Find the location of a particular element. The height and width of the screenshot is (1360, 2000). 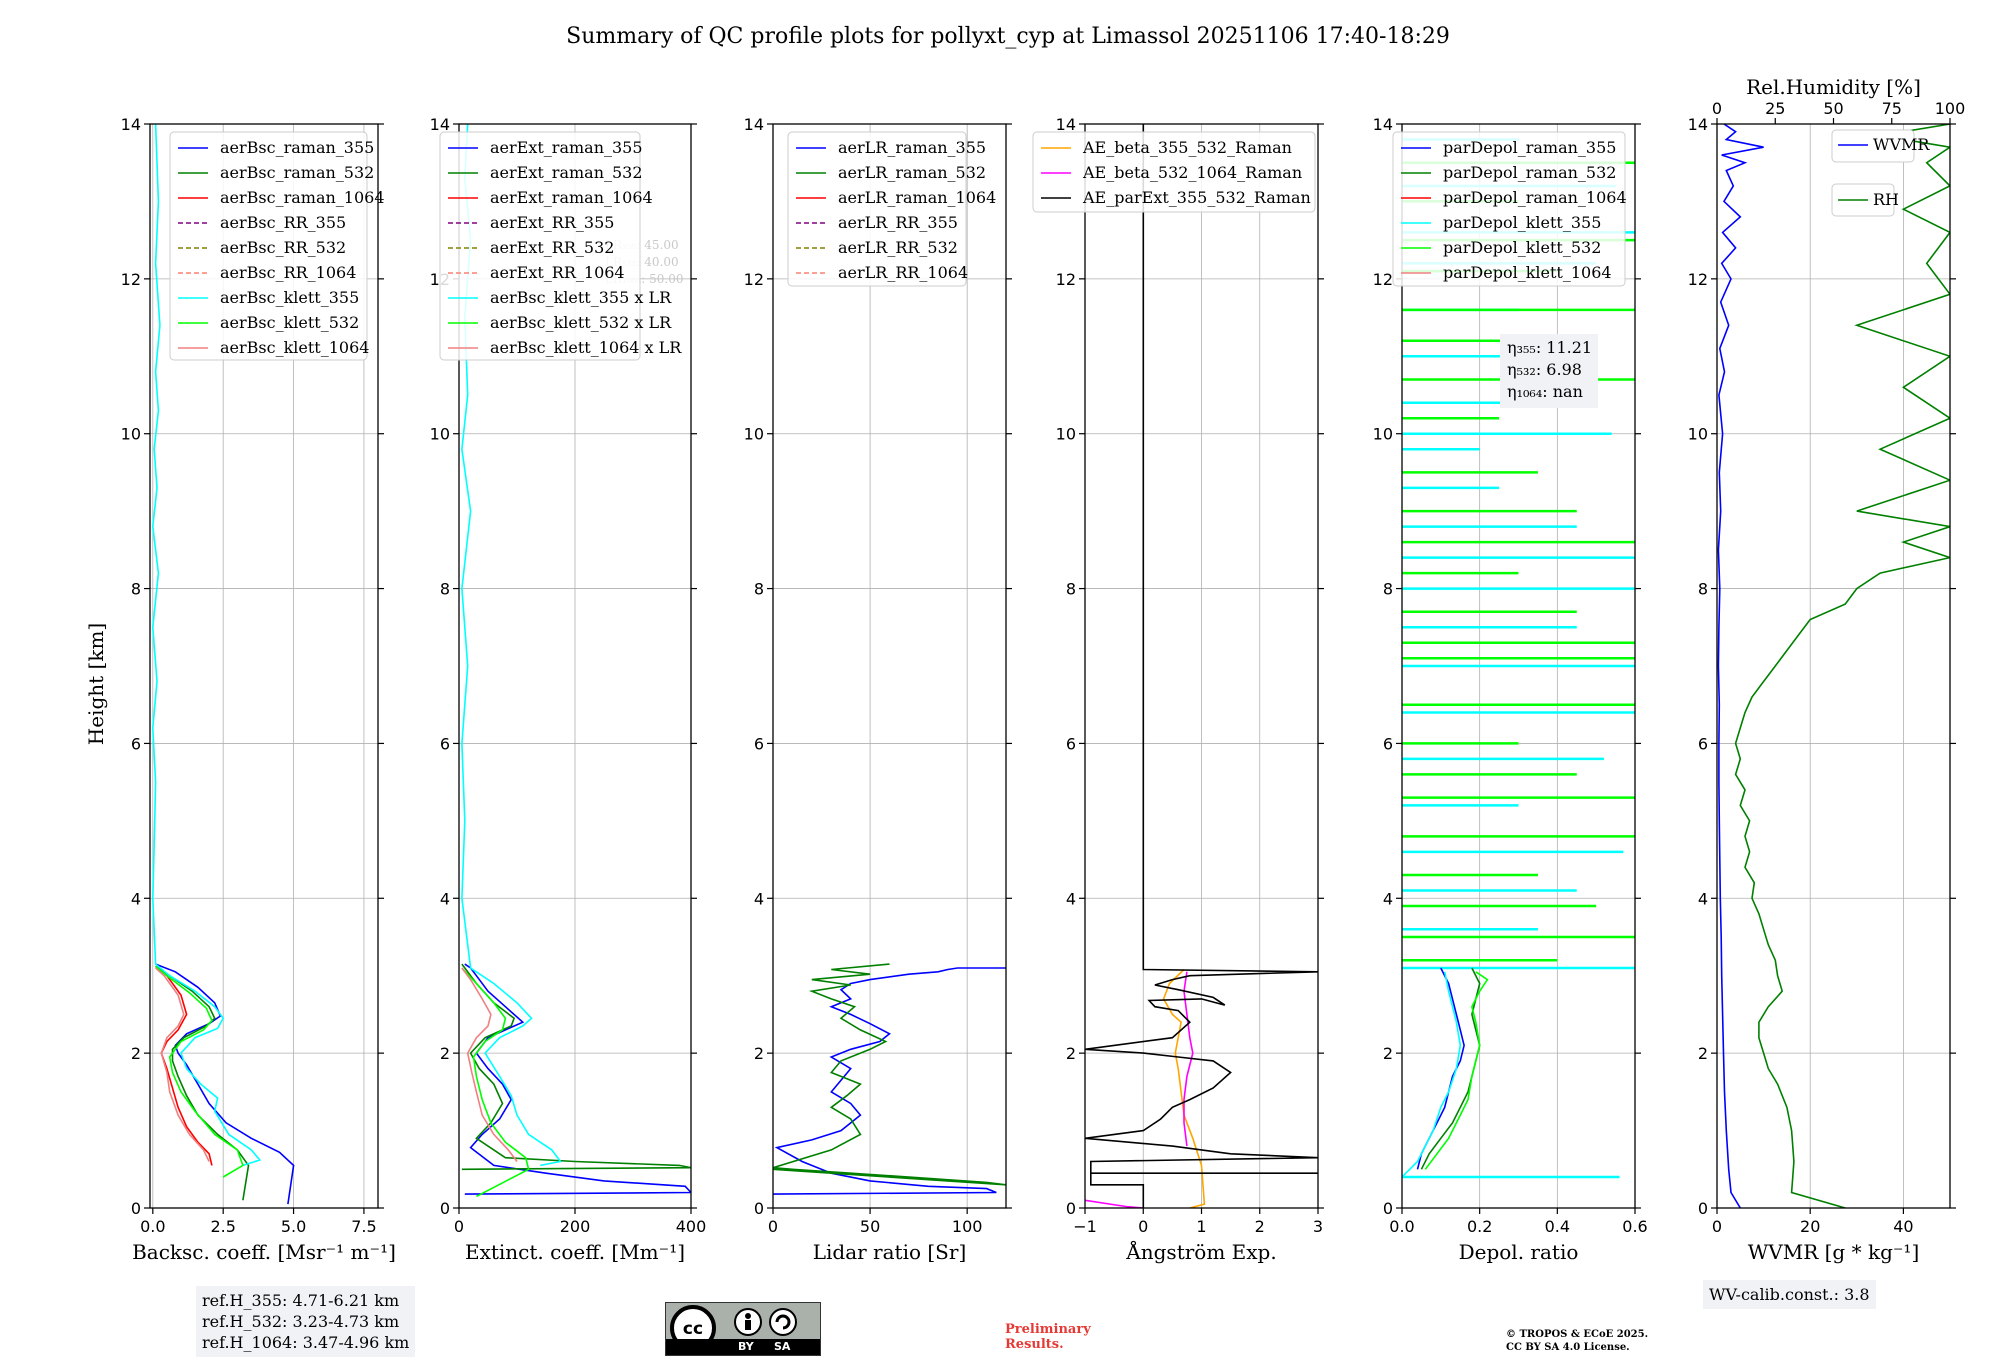

x-tick-label-angstrom: 2 is located at coordinates (1260, 1226).